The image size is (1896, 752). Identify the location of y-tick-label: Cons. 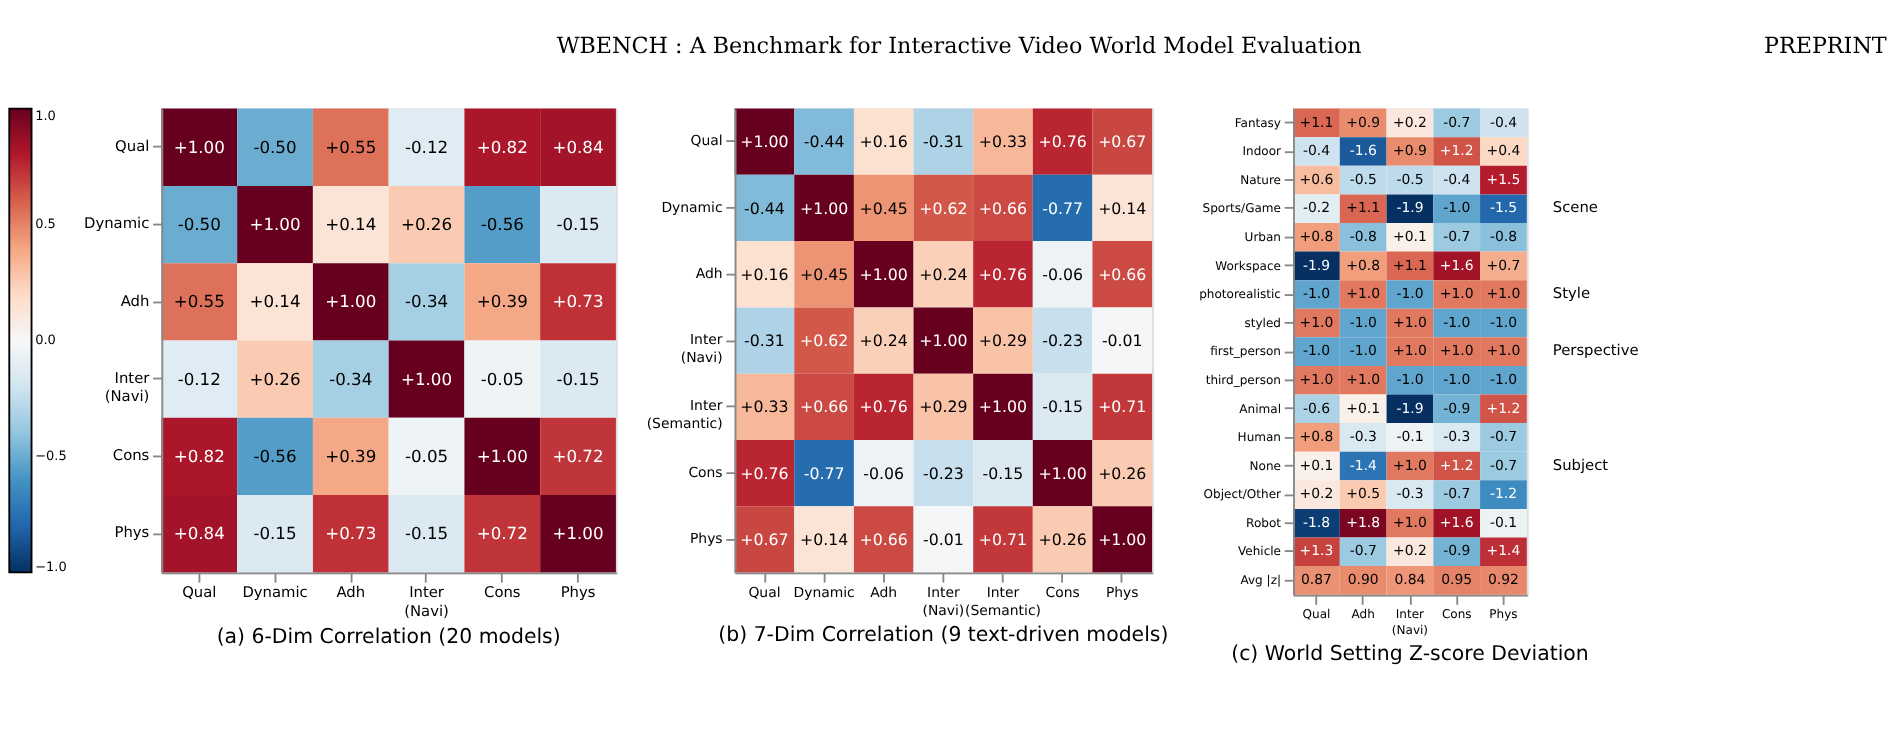
(131, 455).